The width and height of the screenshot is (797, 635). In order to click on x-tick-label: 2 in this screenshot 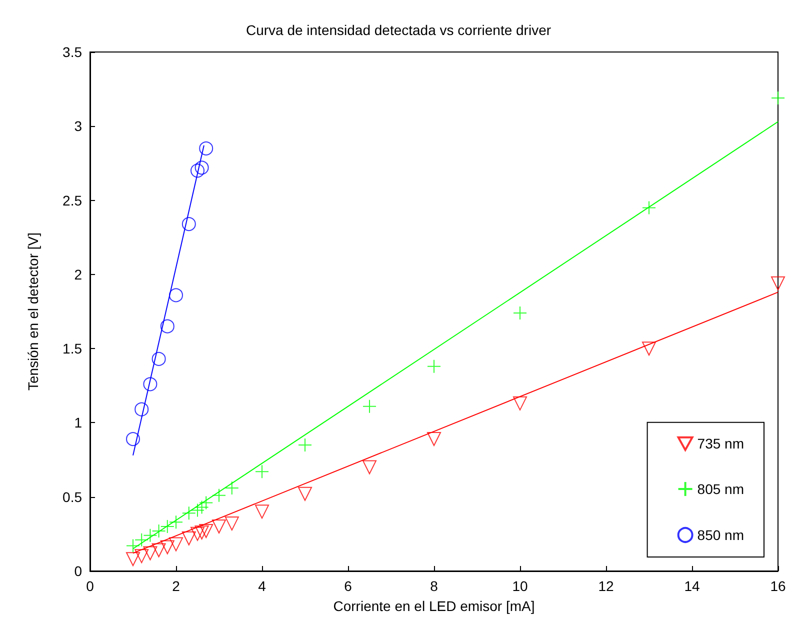, I will do `click(176, 586)`.